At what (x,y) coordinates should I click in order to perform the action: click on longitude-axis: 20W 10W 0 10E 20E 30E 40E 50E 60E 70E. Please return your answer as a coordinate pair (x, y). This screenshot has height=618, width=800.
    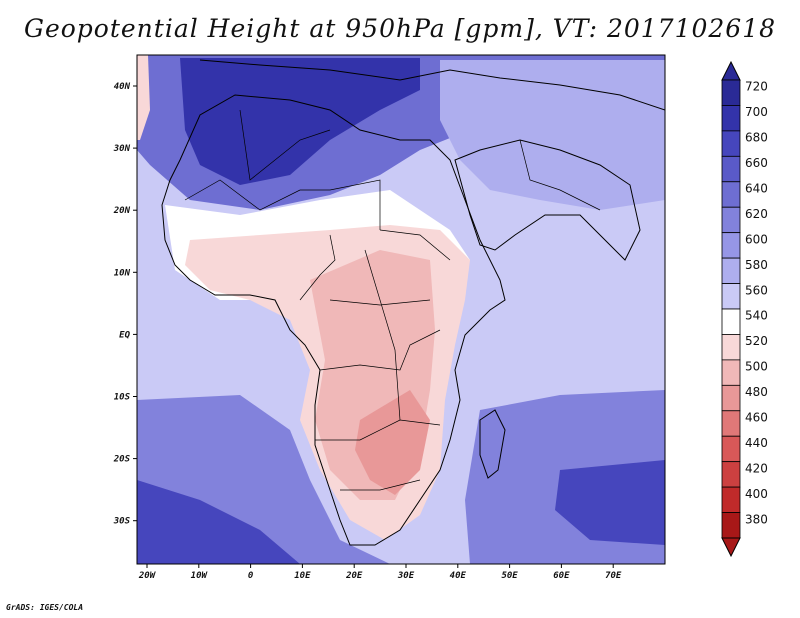
    Looking at the image, I should click on (380, 572).